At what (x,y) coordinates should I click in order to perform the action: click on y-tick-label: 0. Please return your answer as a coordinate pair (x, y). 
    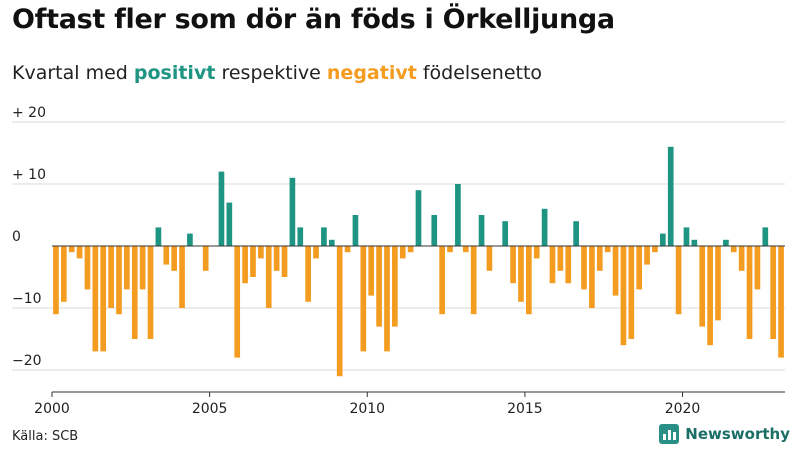
    Looking at the image, I should click on (16, 237).